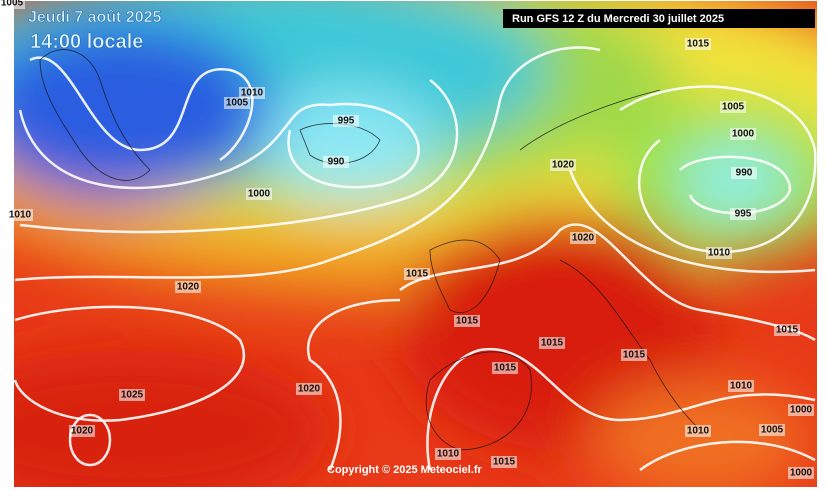 The image size is (828, 491). What do you see at coordinates (618, 19) in the screenshot?
I see `run-info: Run GFS 12 Z du Mercredi 30 juillet 2025` at bounding box center [618, 19].